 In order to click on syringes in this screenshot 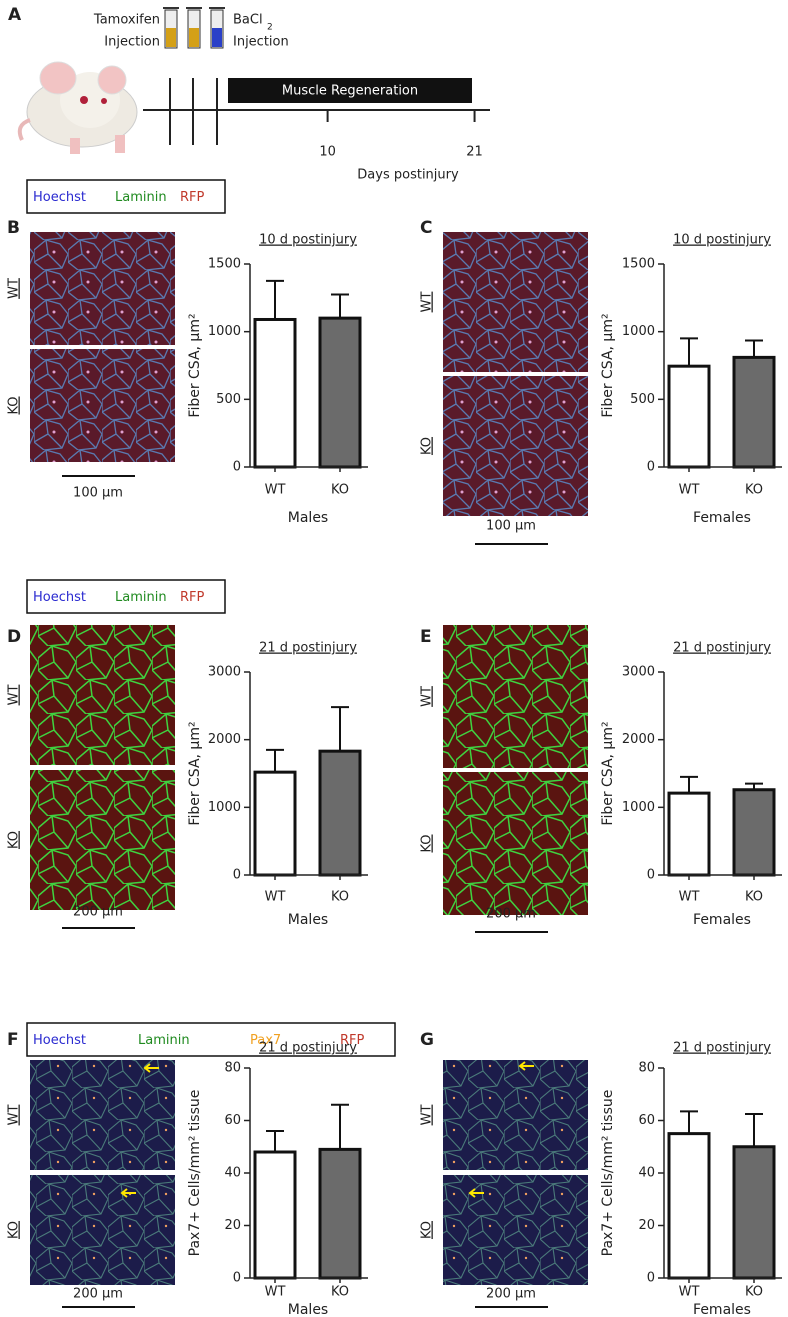, I will do `click(194, 28)`.